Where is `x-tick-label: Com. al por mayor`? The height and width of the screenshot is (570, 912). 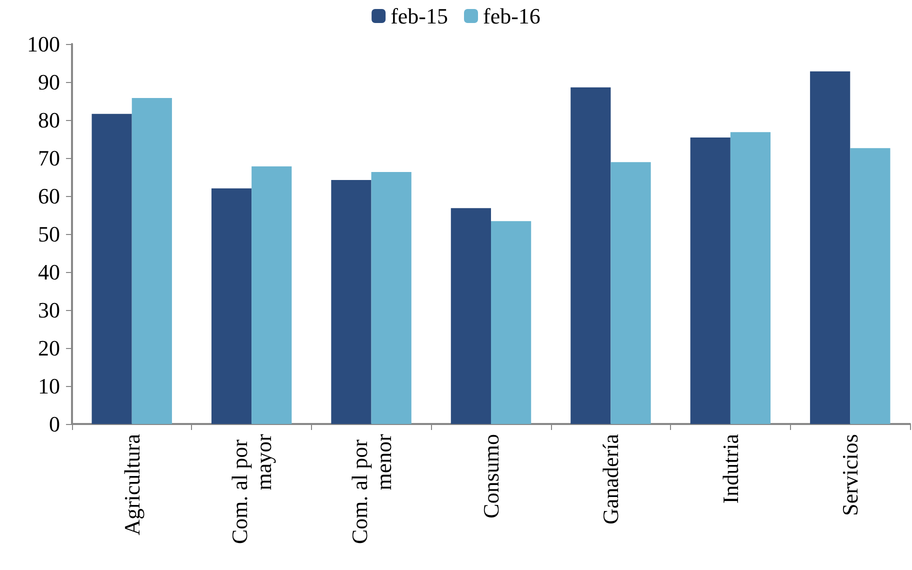
x-tick-label: Com. al por mayor is located at coordinates (251, 488).